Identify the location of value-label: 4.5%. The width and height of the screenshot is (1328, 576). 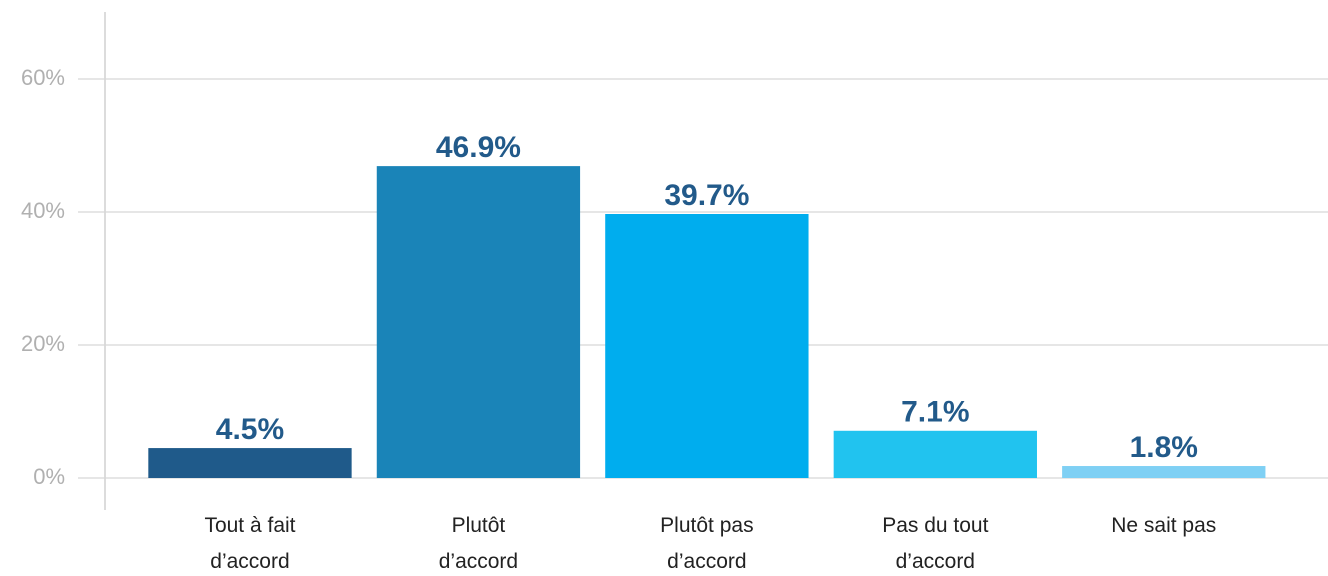
(250, 429).